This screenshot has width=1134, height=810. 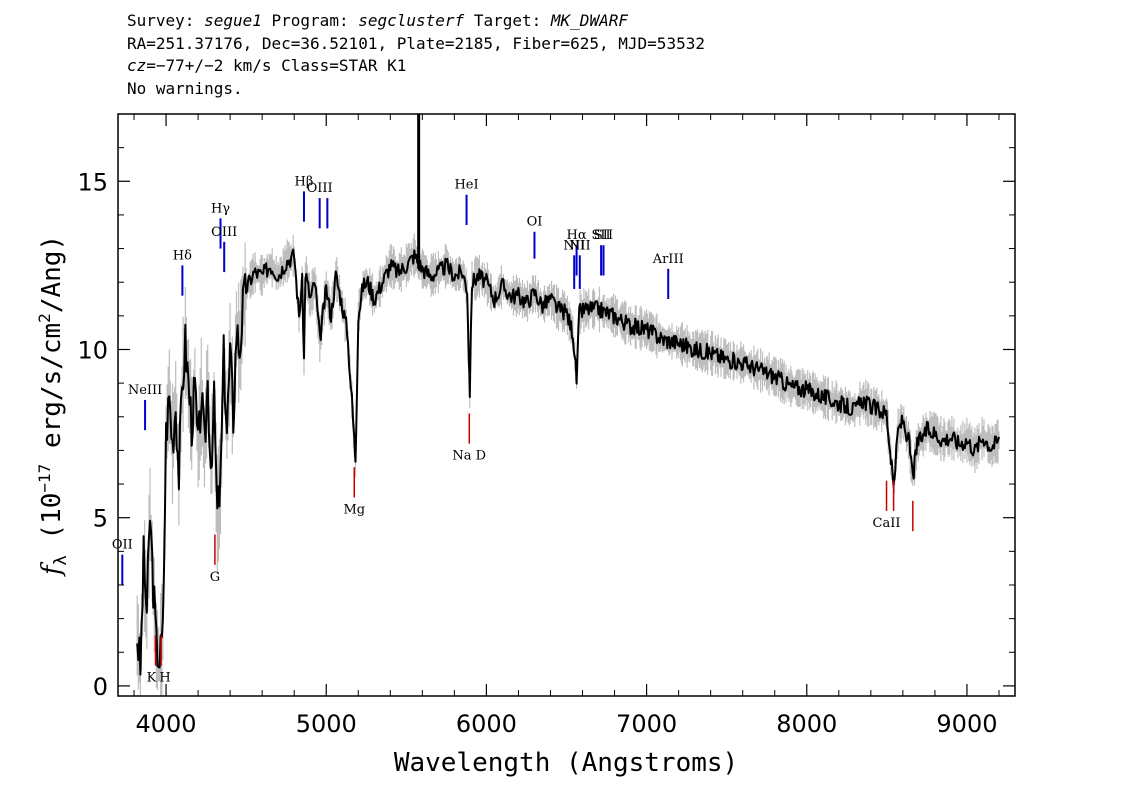 I want to click on svg-text: fλ (10−17 erg/s/cm2/Ang), so click(x=53, y=406).